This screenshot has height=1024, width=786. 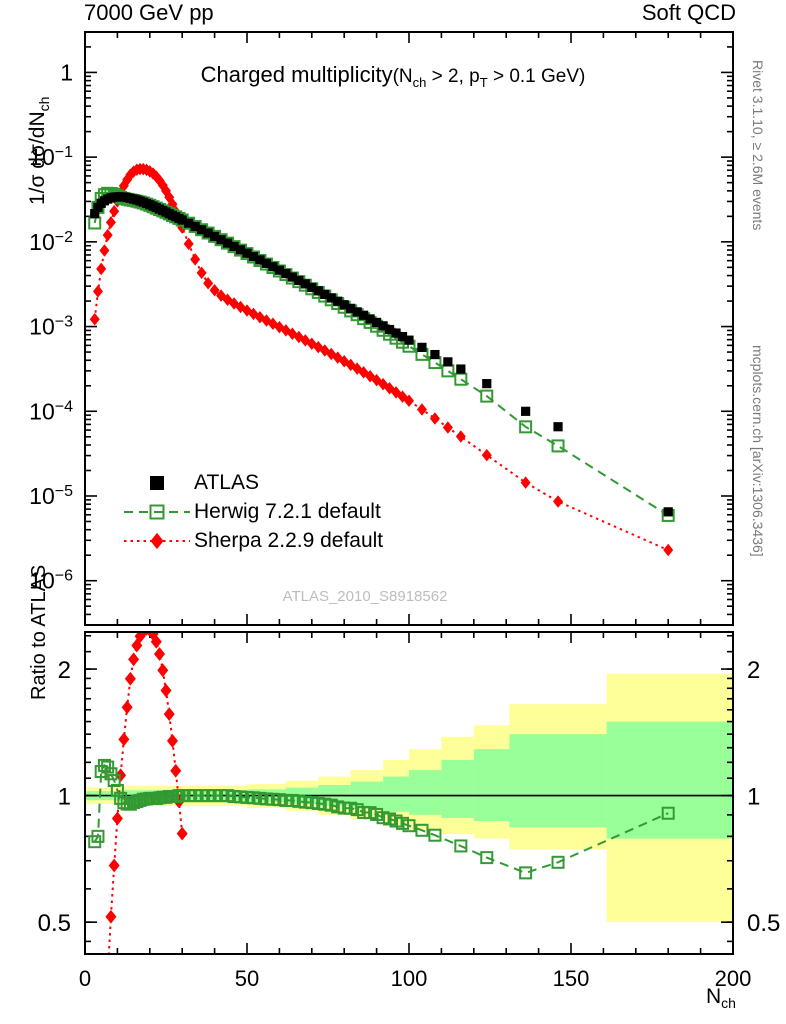 What do you see at coordinates (66, 72) in the screenshot?
I see `y-tick-label: 1` at bounding box center [66, 72].